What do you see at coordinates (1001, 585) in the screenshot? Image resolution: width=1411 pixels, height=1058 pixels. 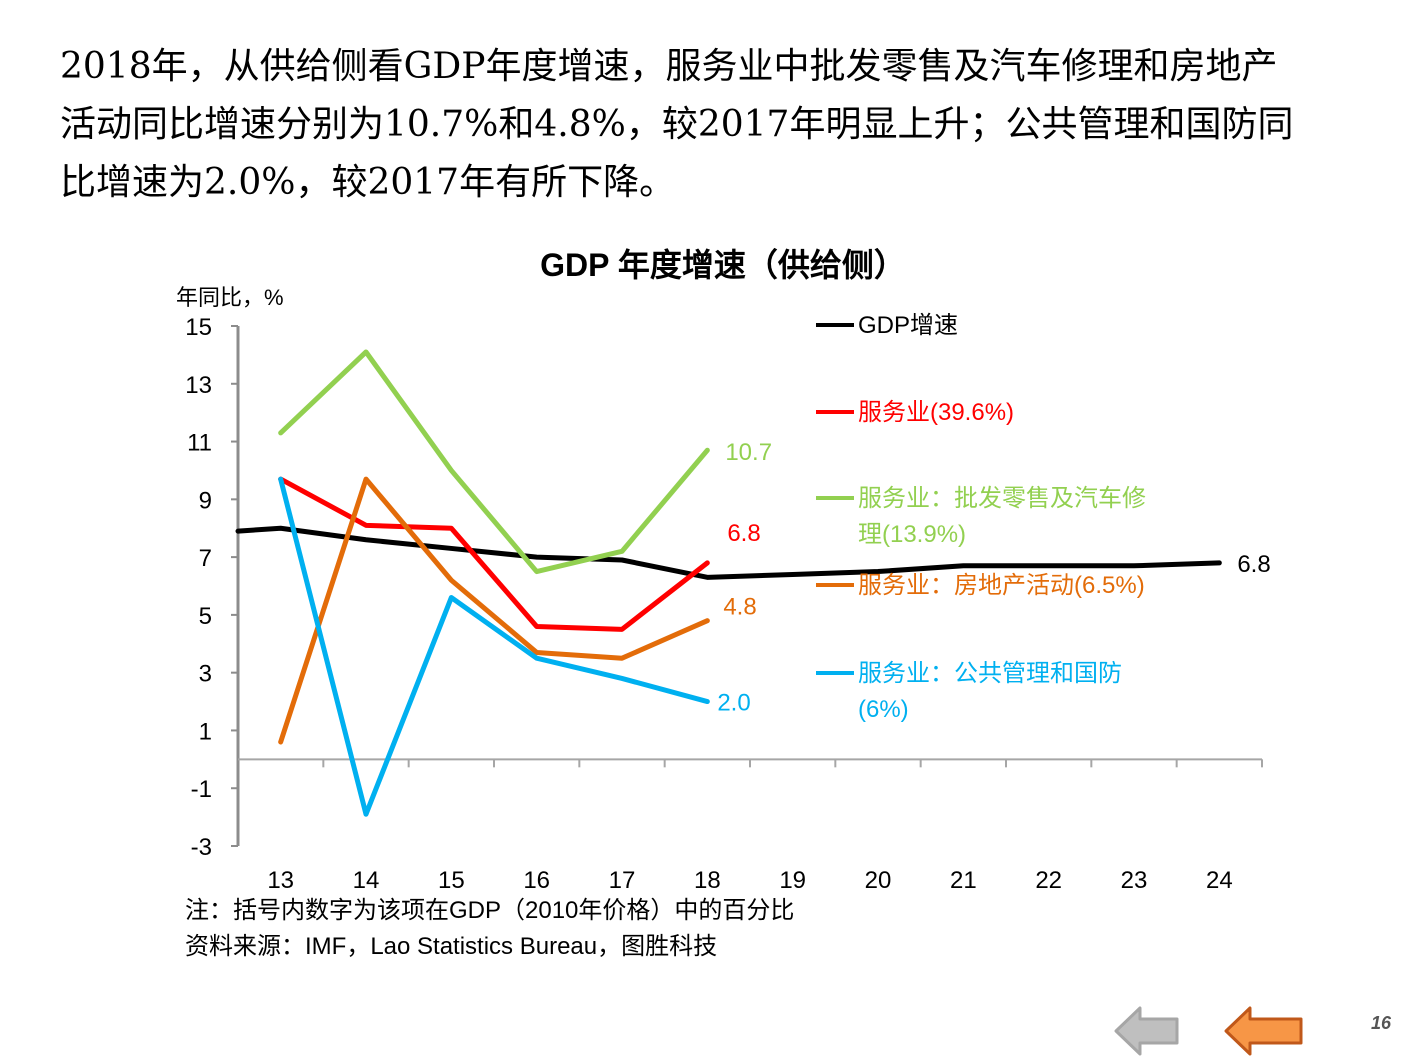 I see `legend-label: 服务业：房地产活动(6.5%)` at bounding box center [1001, 585].